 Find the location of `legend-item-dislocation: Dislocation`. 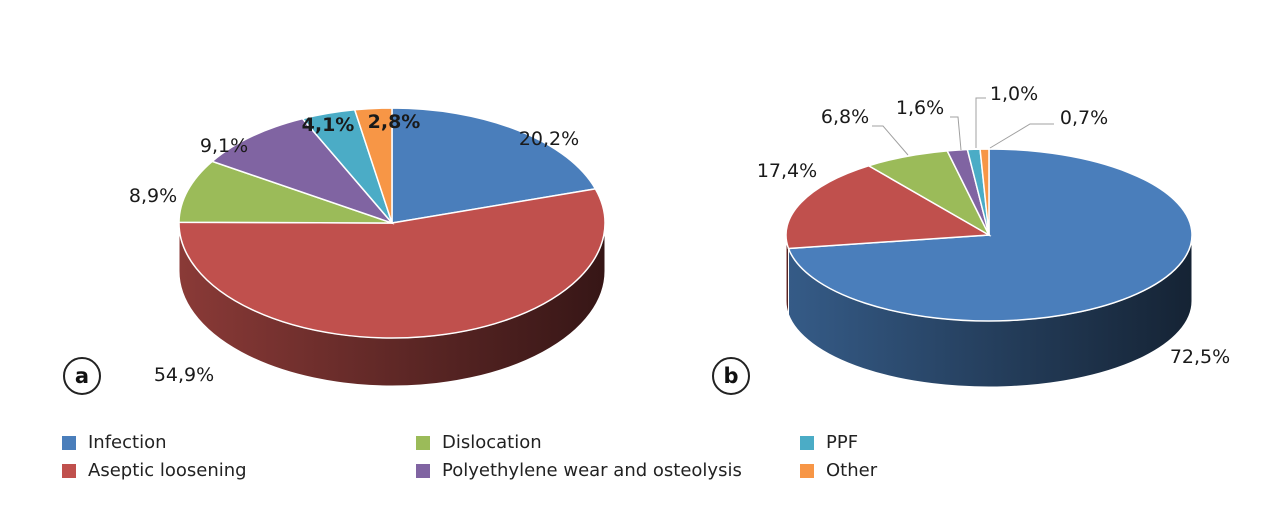

legend-item-dislocation: Dislocation is located at coordinates (479, 442).